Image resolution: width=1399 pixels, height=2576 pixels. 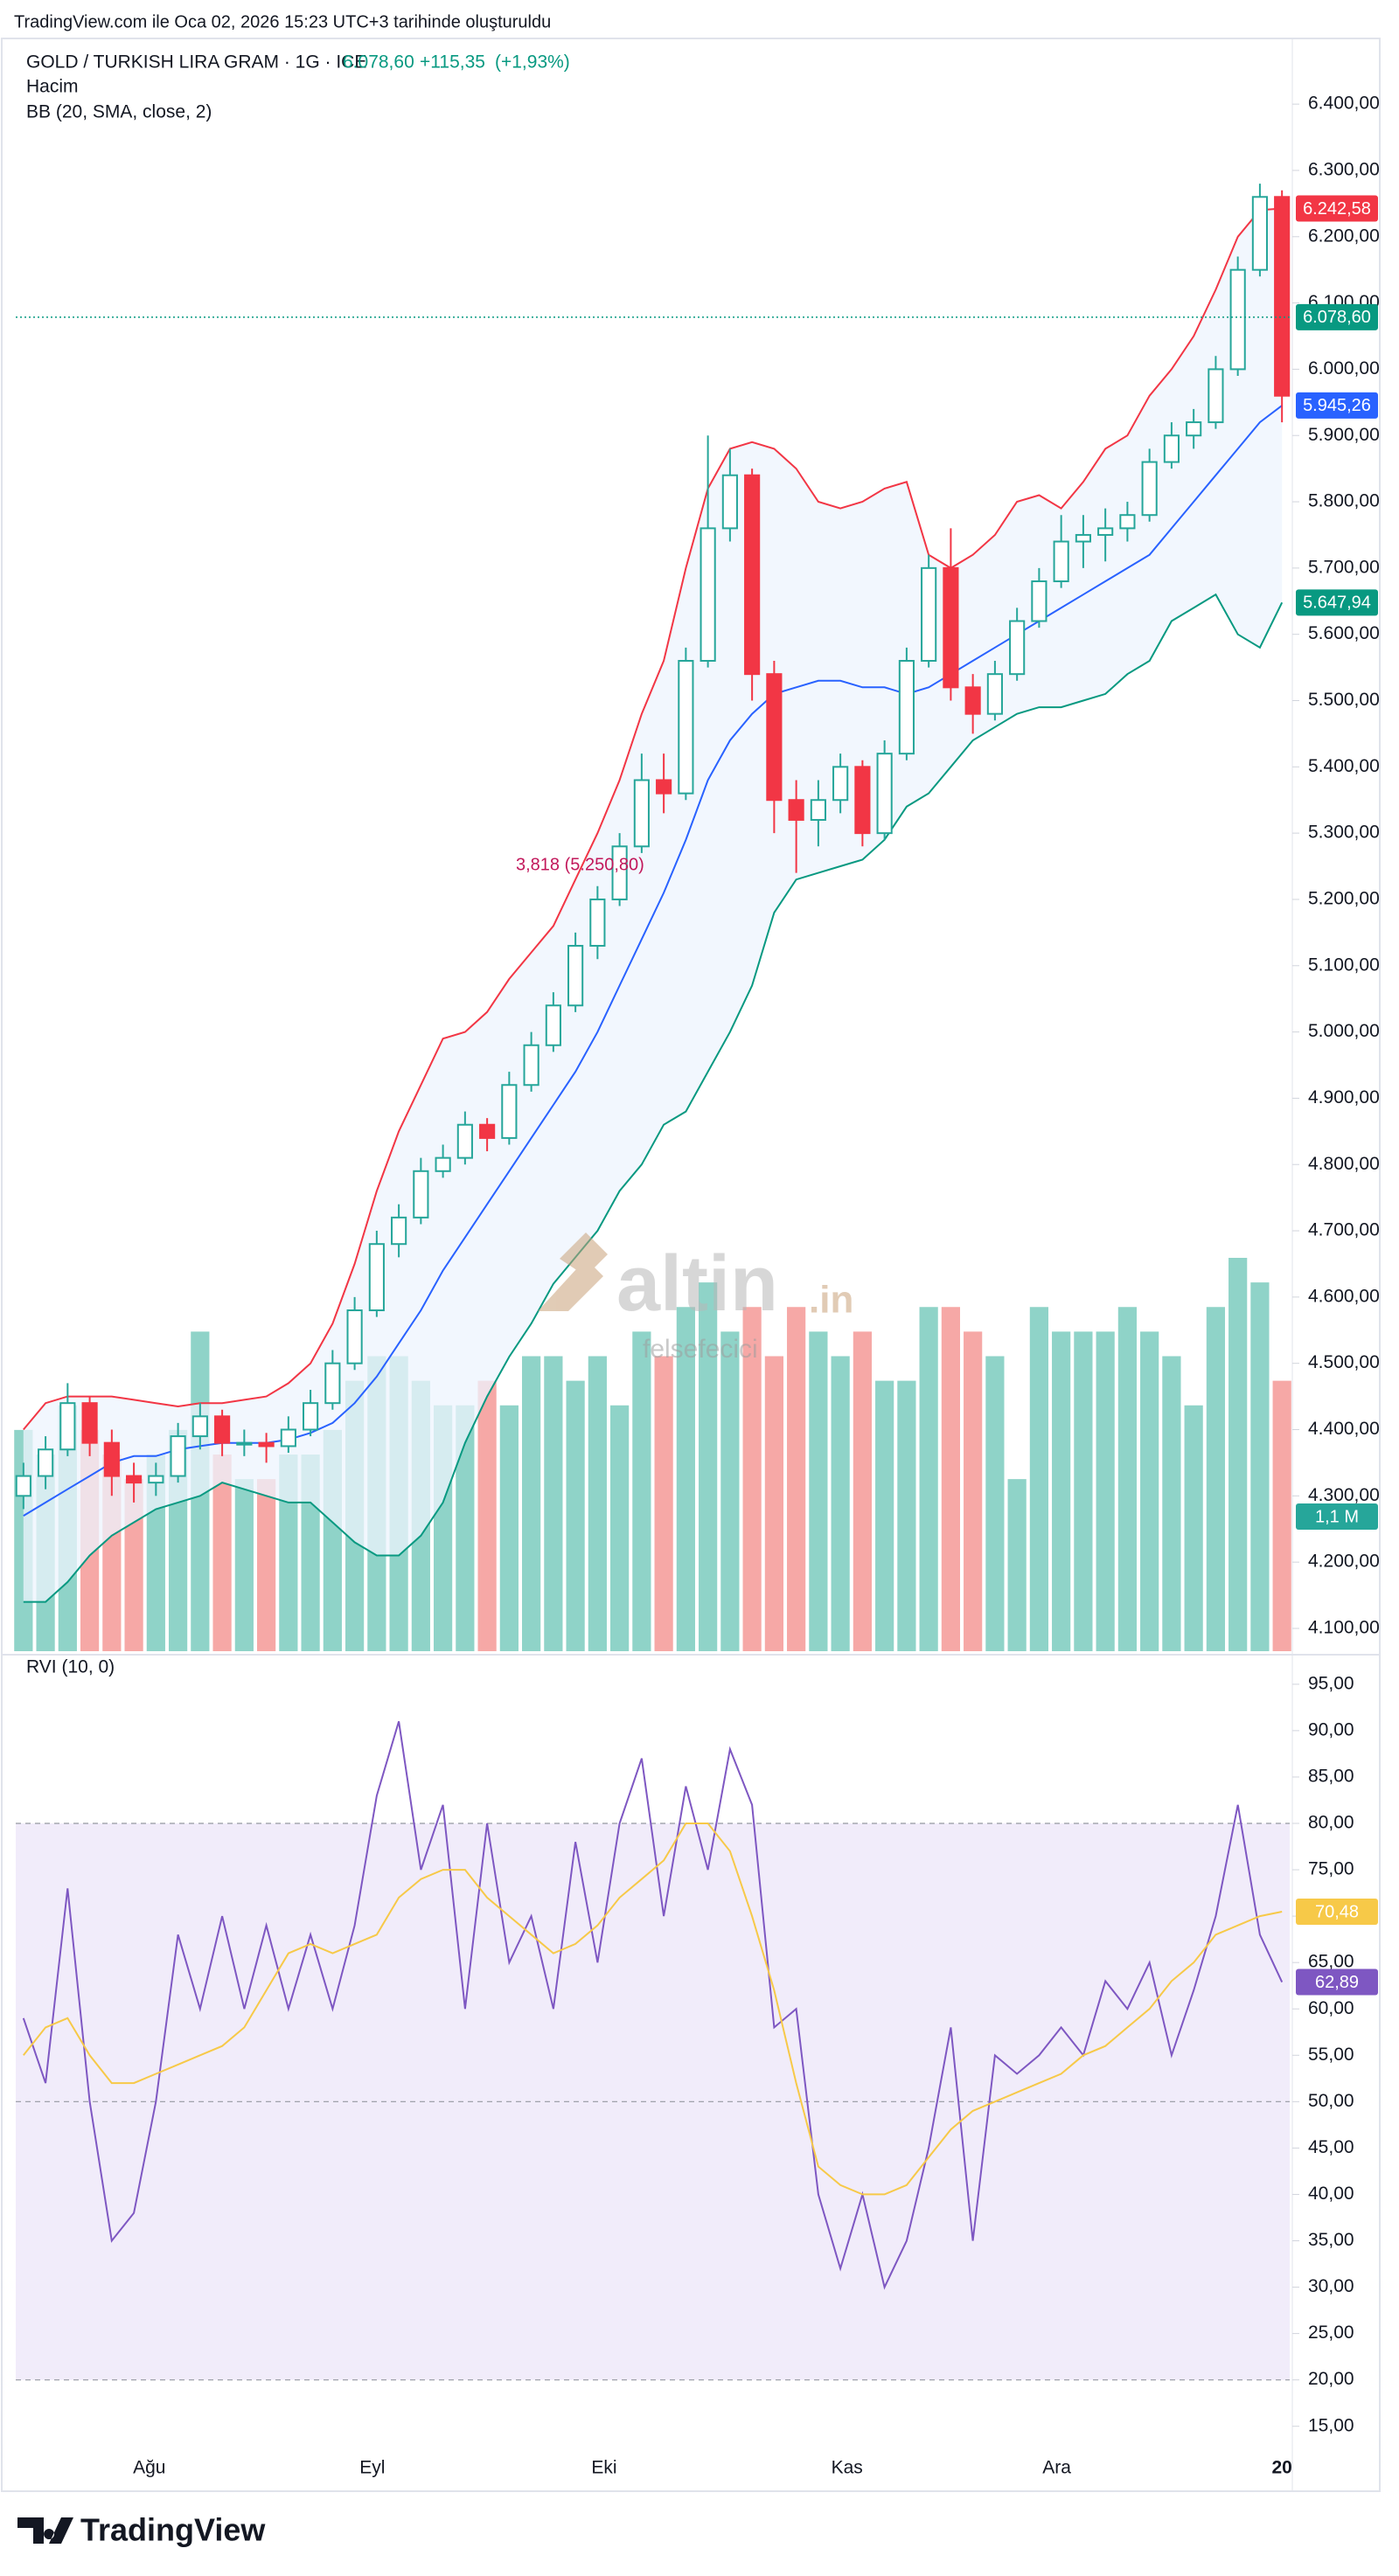 I want to click on y-tick-label: 5.400,00, so click(x=1344, y=766).